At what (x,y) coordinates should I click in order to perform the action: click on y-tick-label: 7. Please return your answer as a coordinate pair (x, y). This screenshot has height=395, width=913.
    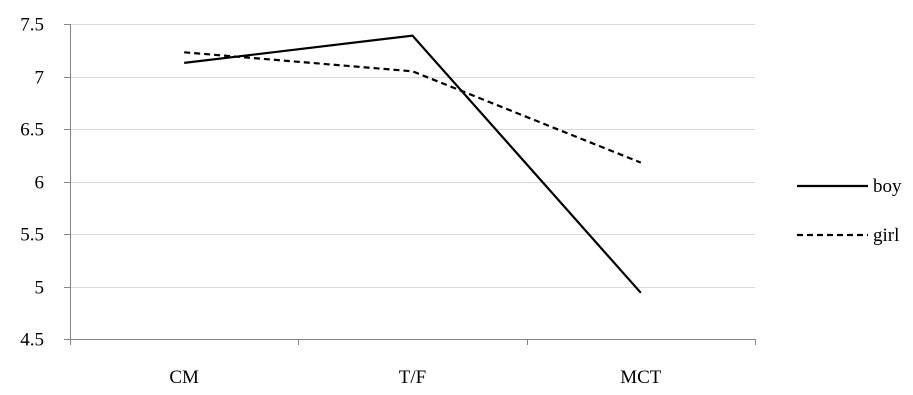
    Looking at the image, I should click on (40, 78).